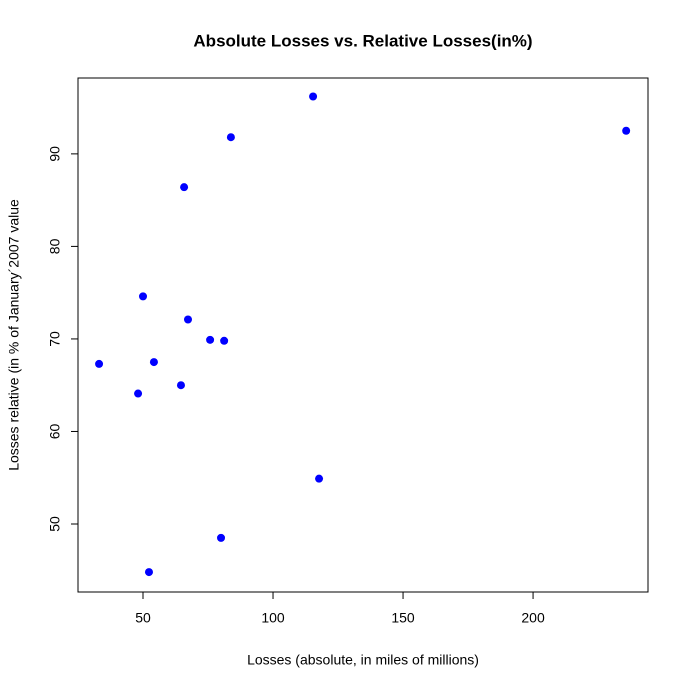  Describe the element at coordinates (273, 618) in the screenshot. I see `x-tick-label: 100` at that location.